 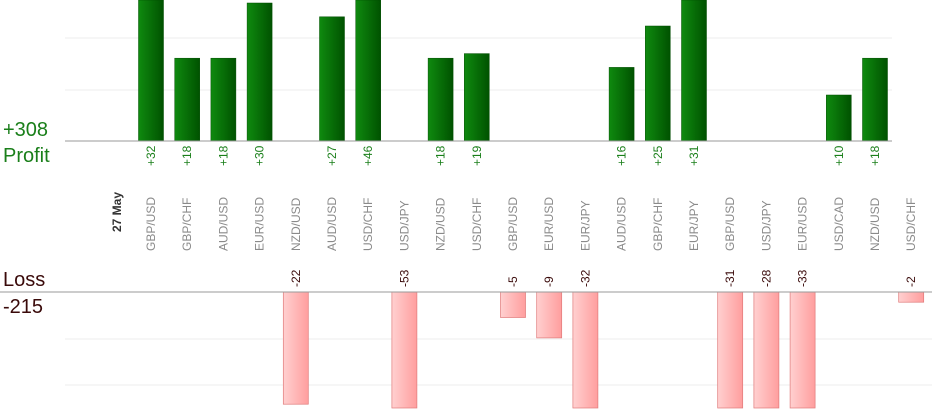 What do you see at coordinates (803, 278) in the screenshot?
I see `value-label: -33` at bounding box center [803, 278].